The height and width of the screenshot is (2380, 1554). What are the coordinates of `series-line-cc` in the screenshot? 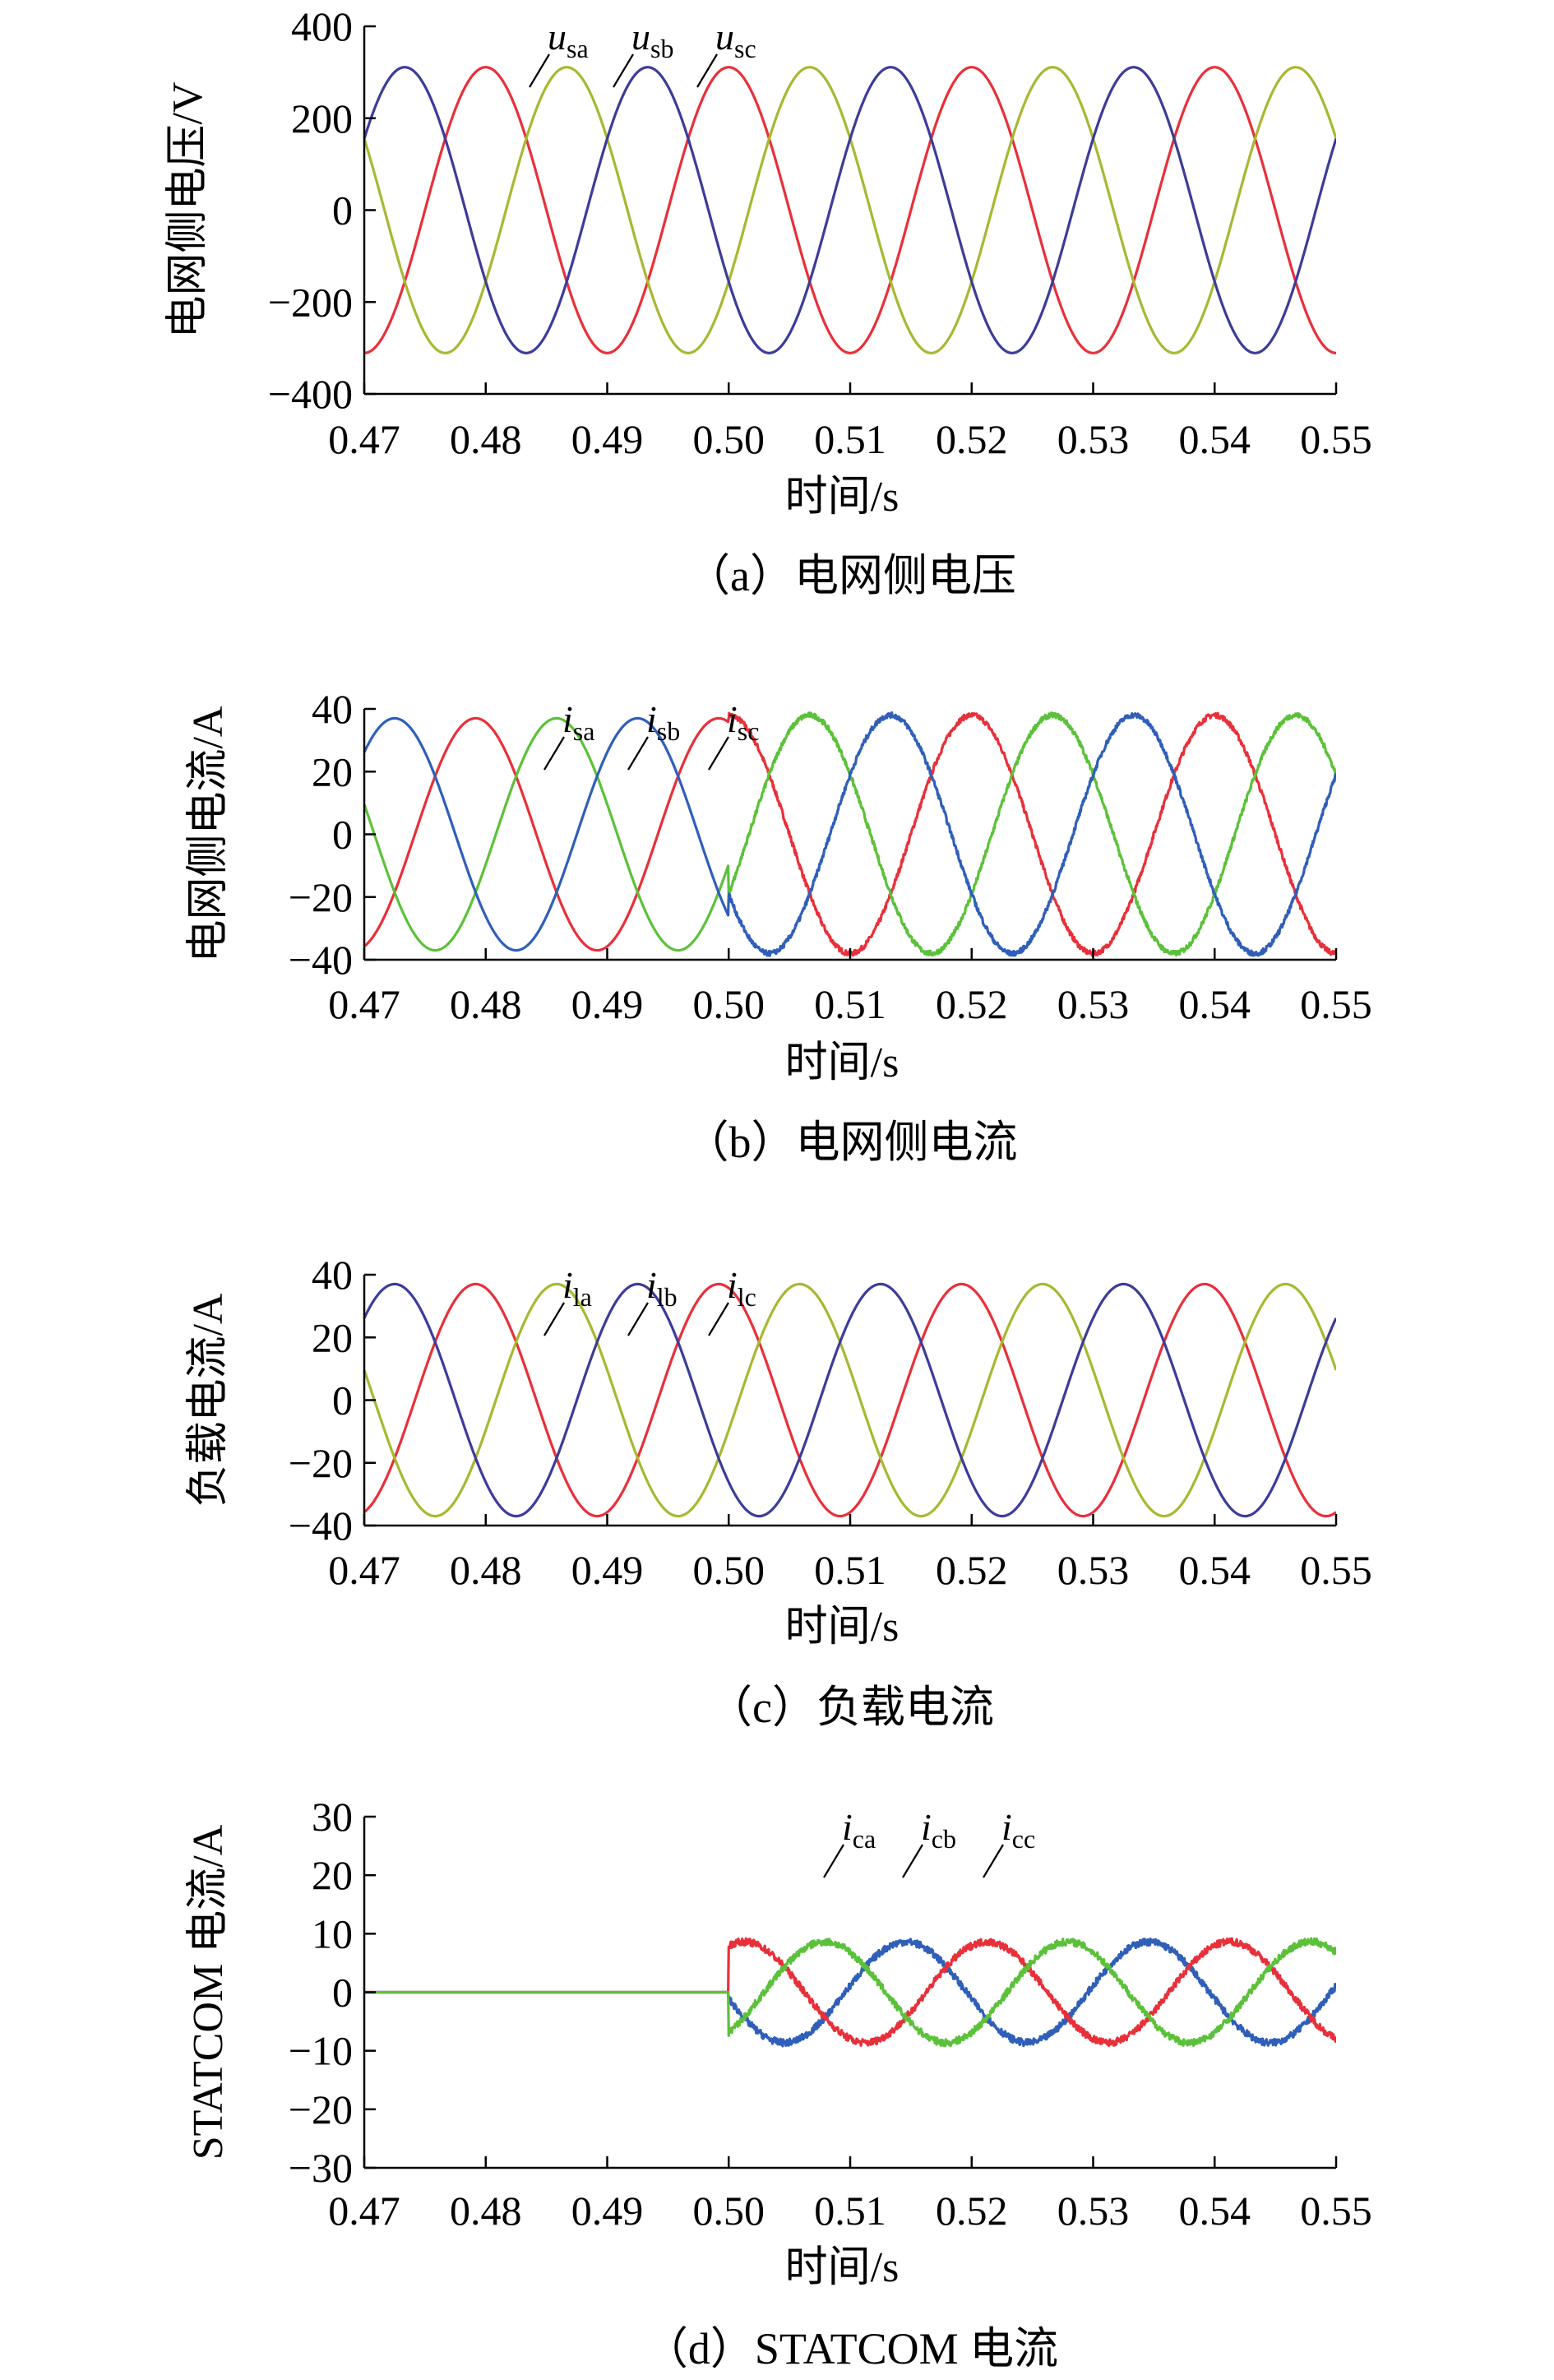 It's located at (850, 1992).